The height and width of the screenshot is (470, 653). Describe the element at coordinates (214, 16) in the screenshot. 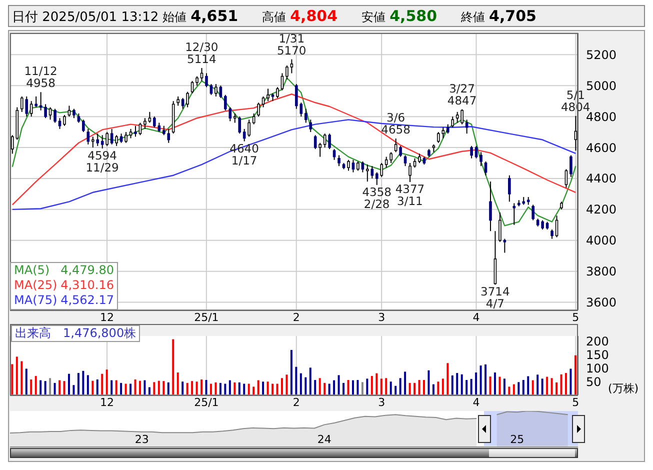

I see `text: 4,651` at that location.